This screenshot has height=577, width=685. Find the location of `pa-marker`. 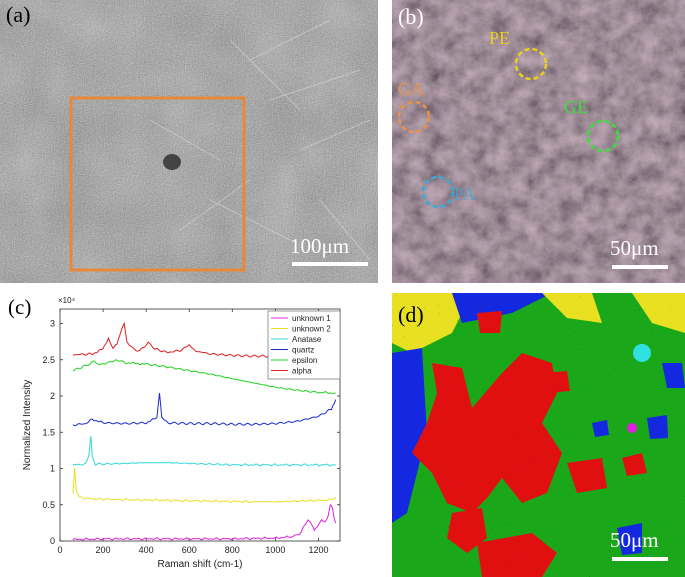

pa-marker is located at coordinates (438, 192).